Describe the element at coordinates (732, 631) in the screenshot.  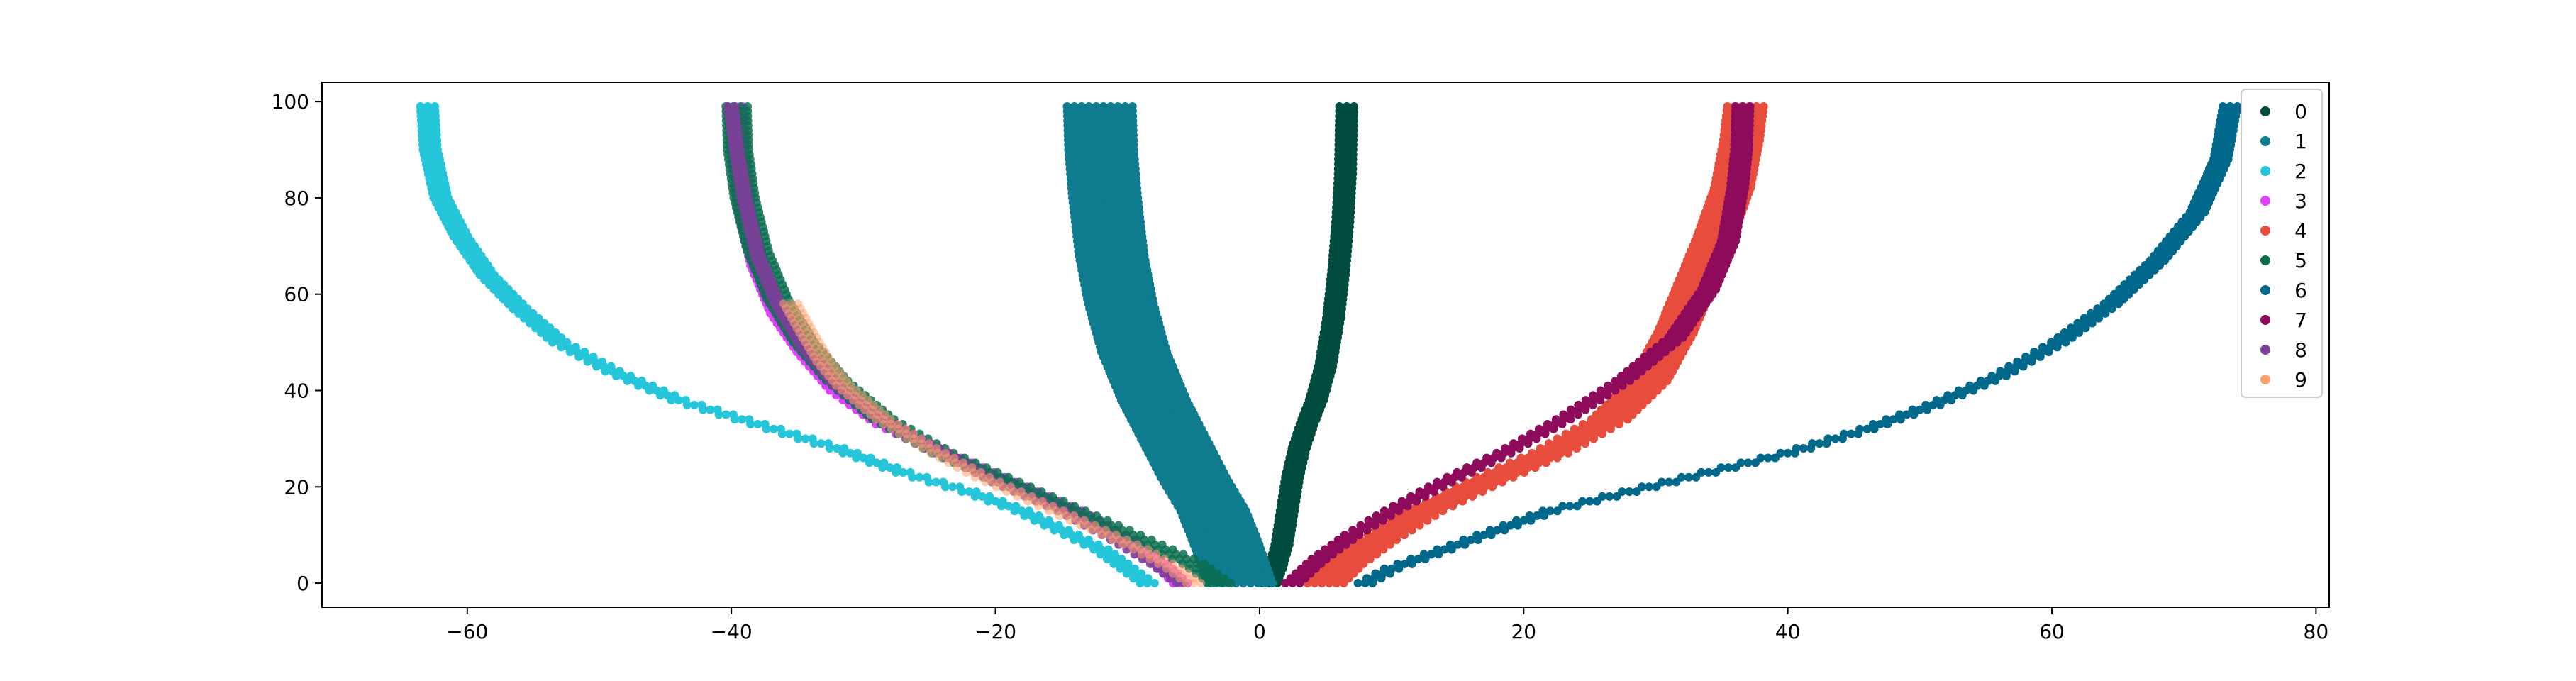
I see `x-tick-label: −40` at that location.